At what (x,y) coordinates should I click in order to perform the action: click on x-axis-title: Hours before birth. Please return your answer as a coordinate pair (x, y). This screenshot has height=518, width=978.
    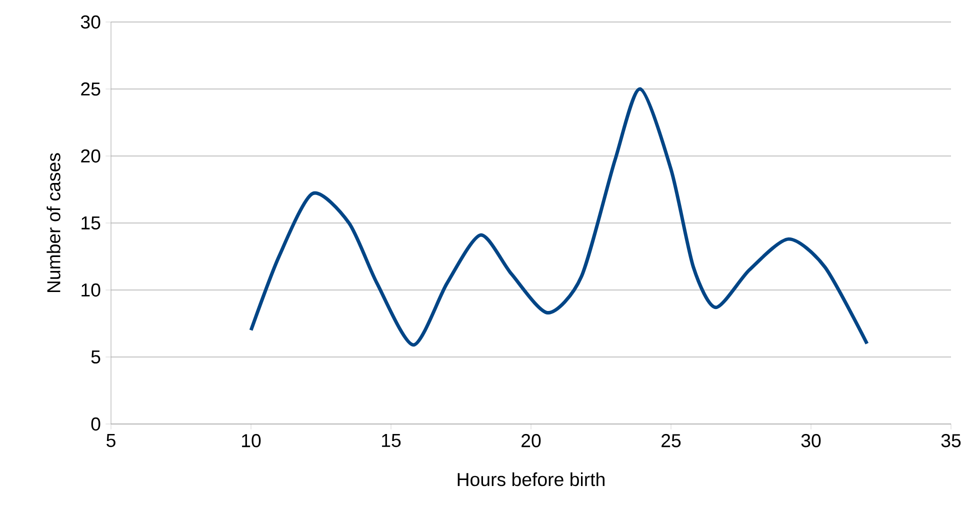
    Looking at the image, I should click on (531, 479).